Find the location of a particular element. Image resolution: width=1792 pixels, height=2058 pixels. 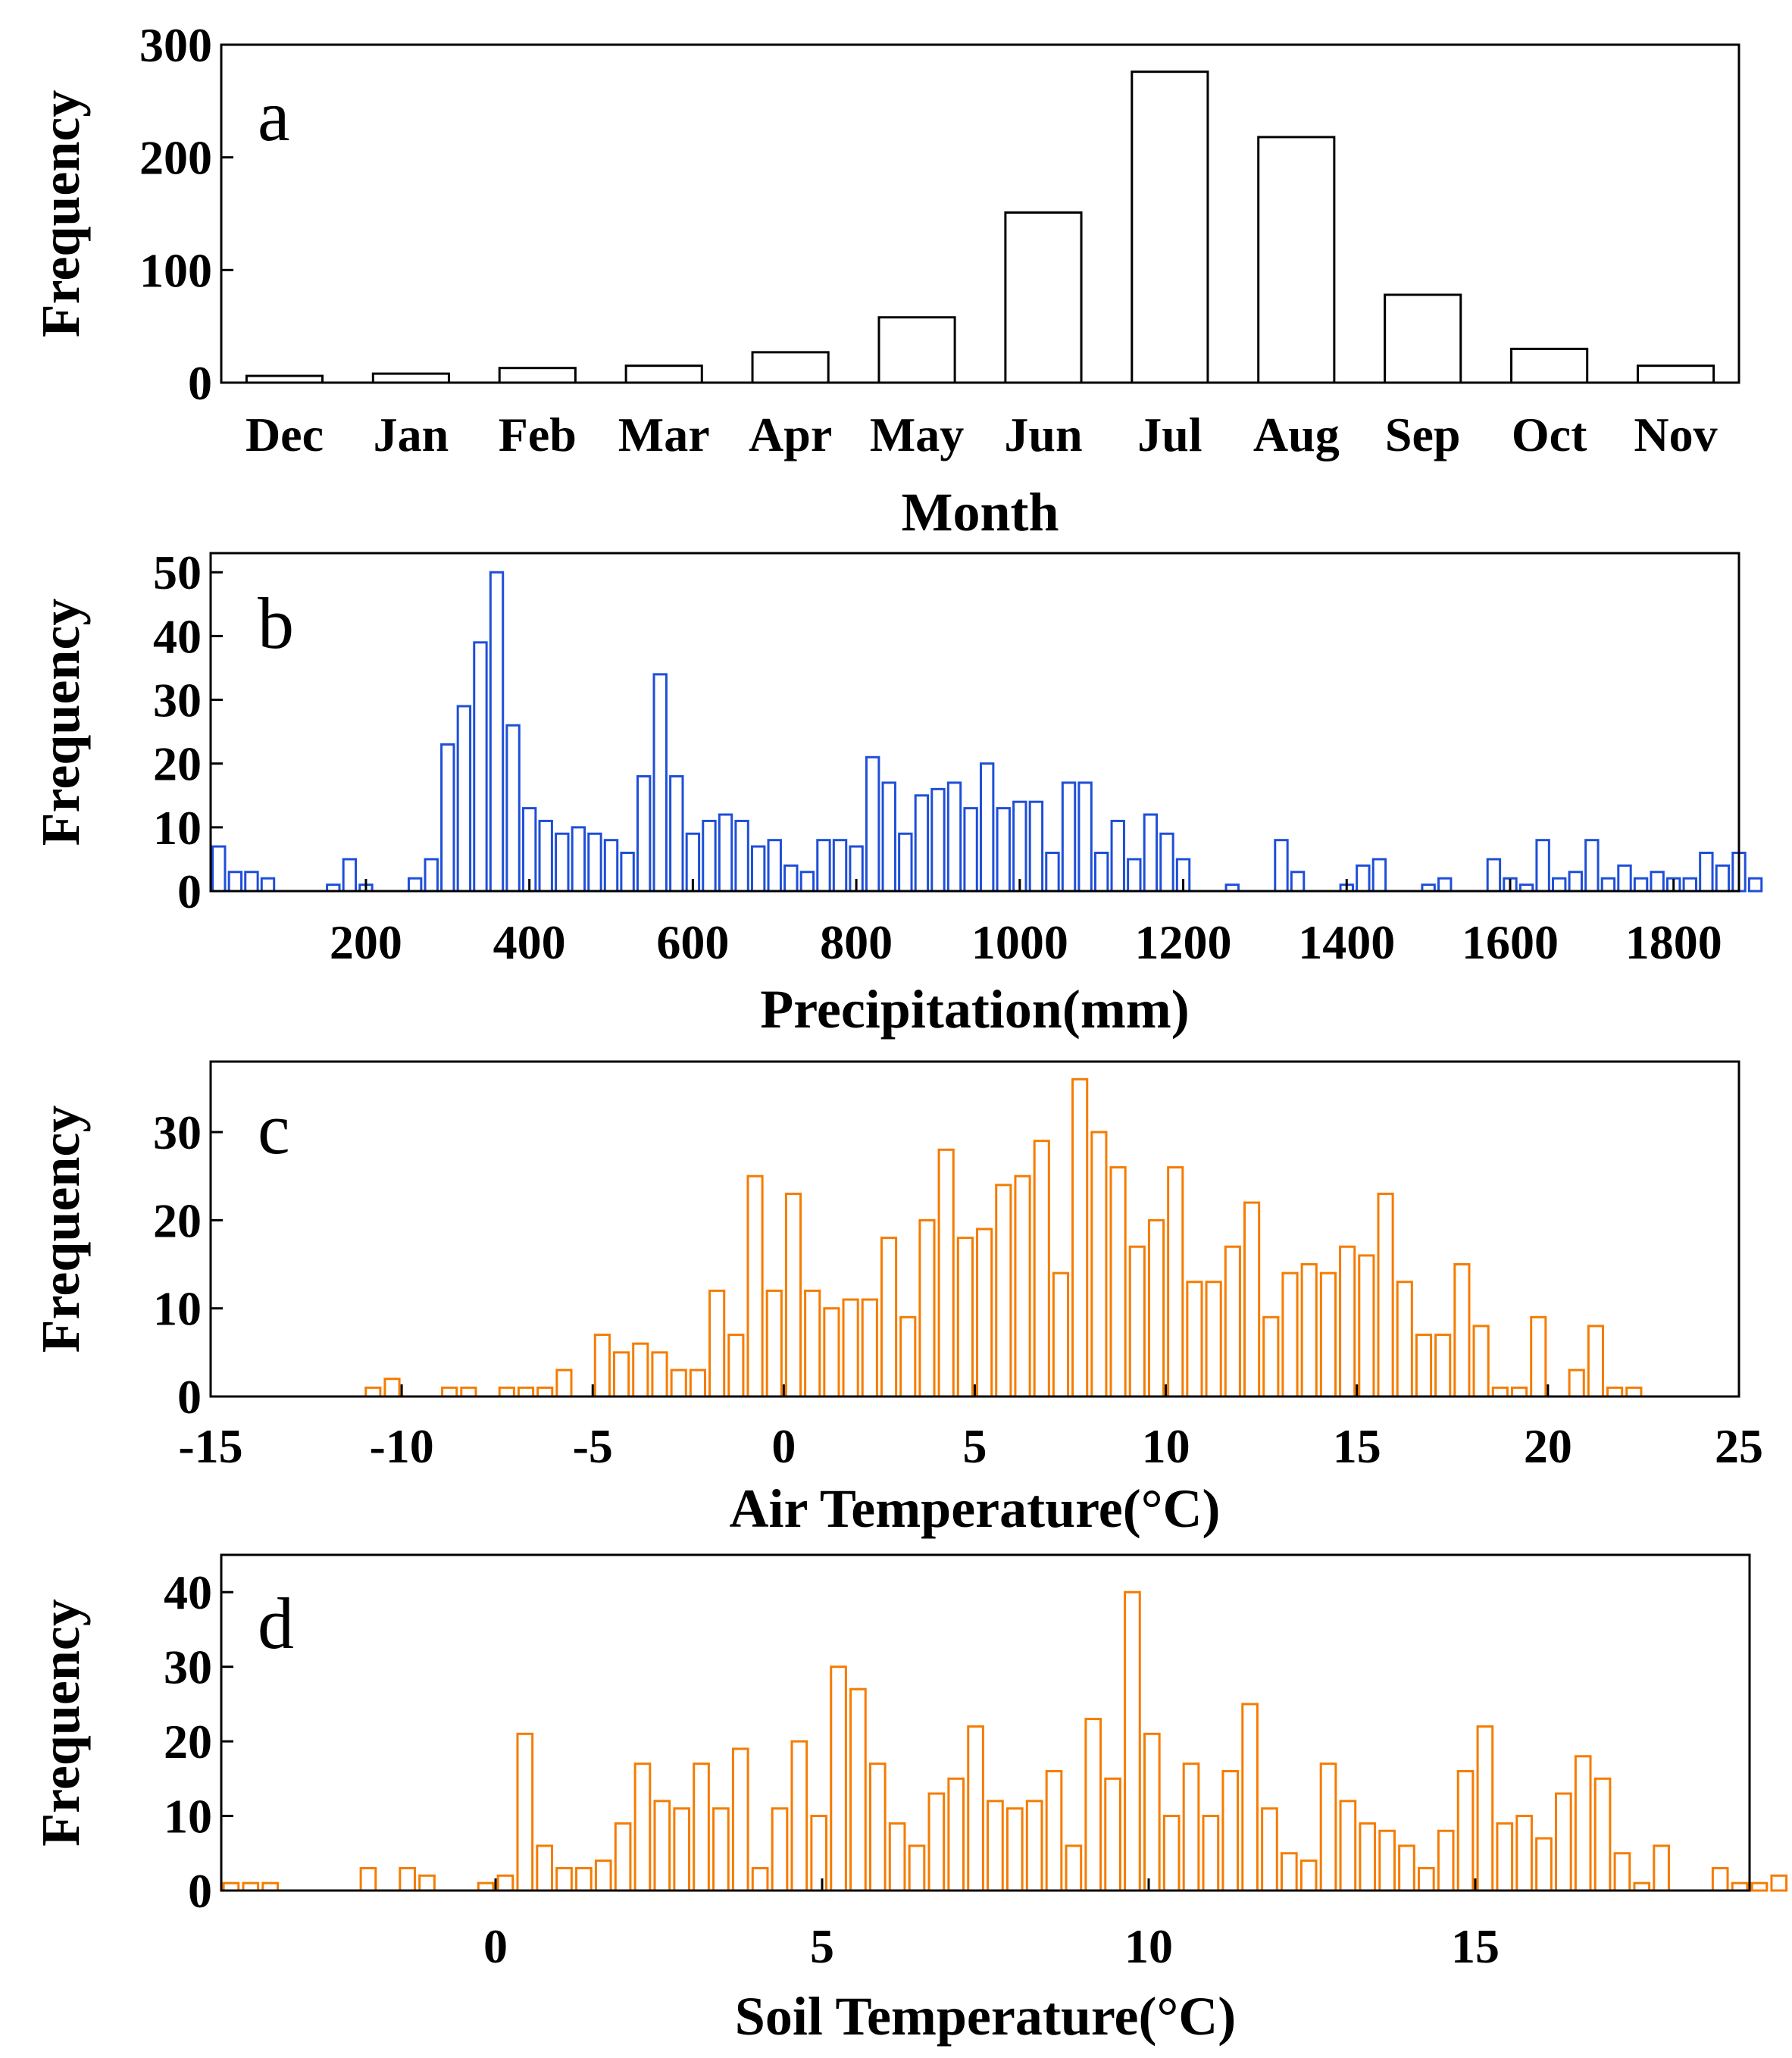

y-tick-label: 40 is located at coordinates (188, 1592).